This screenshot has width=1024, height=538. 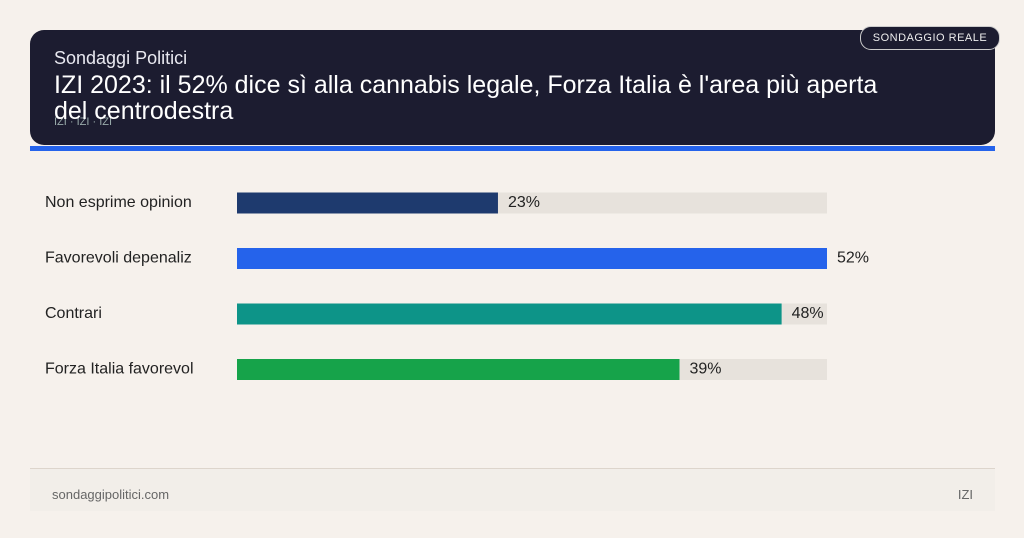 What do you see at coordinates (706, 369) in the screenshot?
I see `value-label: 39%` at bounding box center [706, 369].